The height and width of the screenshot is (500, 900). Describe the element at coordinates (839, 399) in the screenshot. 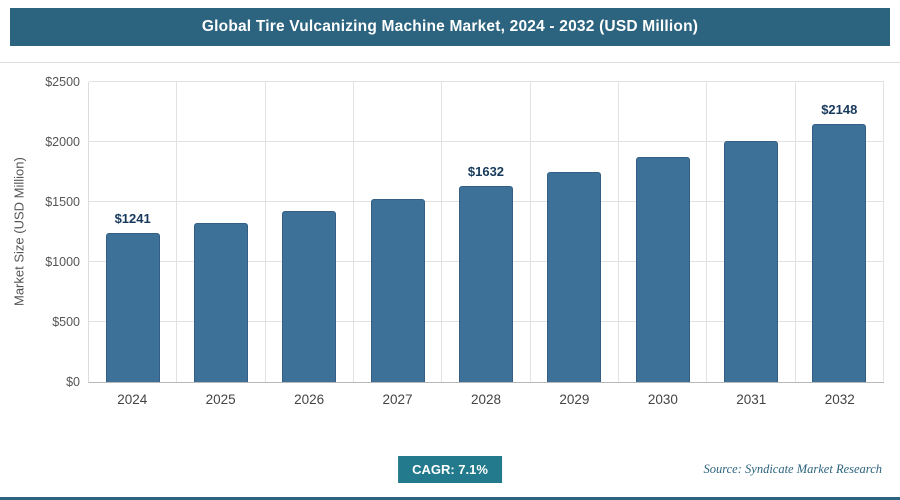

I see `x-axis-label: 2032` at that location.